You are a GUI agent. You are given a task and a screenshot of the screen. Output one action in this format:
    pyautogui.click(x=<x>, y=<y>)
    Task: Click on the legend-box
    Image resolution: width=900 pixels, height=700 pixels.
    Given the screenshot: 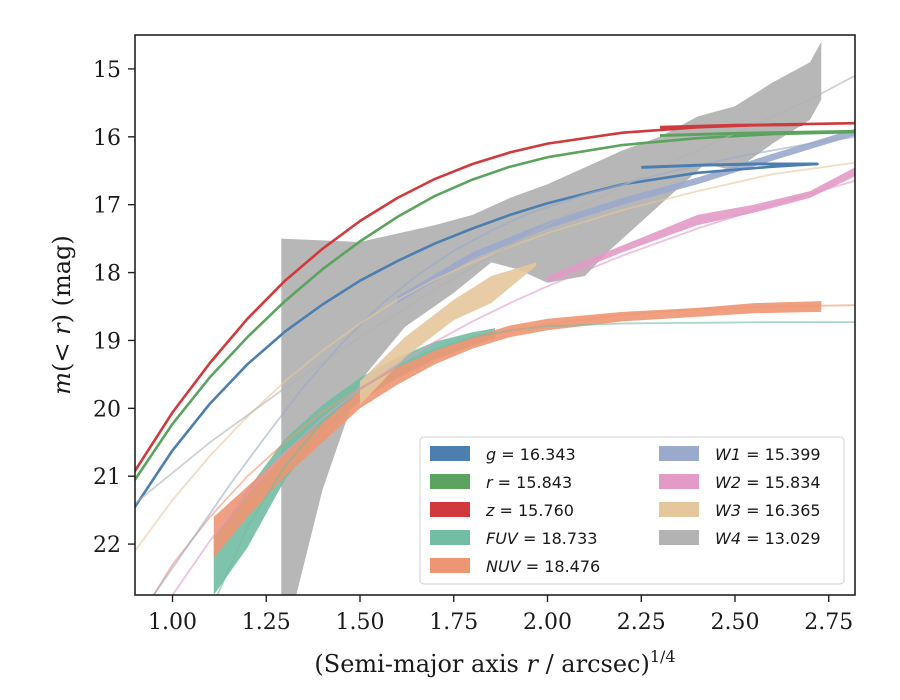 What is the action you would take?
    pyautogui.click(x=632, y=510)
    